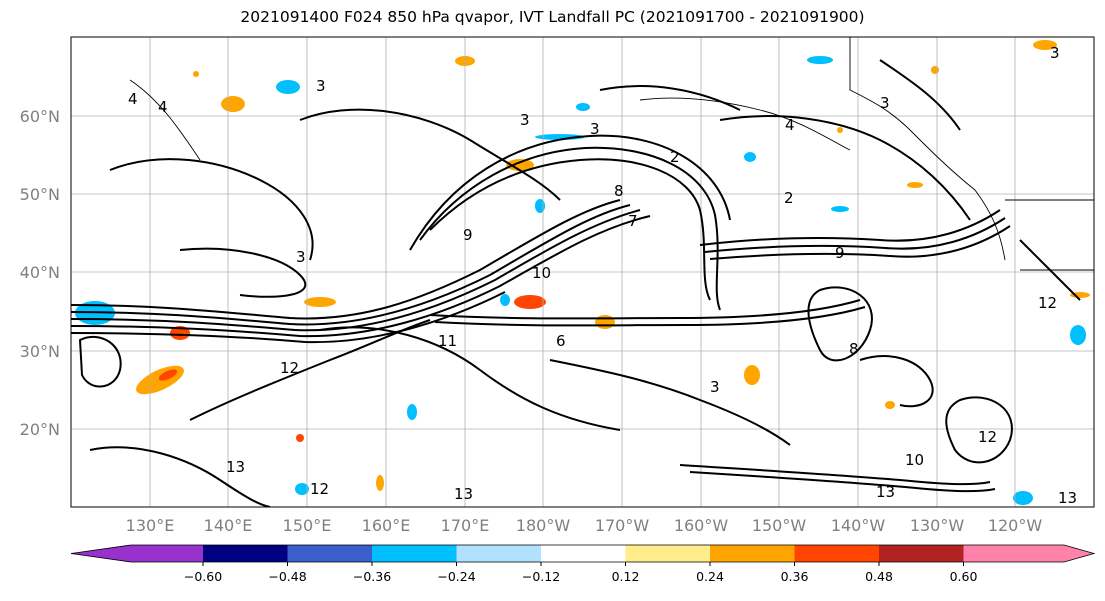  Describe the element at coordinates (626, 576) in the screenshot. I see `colorbar-tick-label: 0.12` at that location.